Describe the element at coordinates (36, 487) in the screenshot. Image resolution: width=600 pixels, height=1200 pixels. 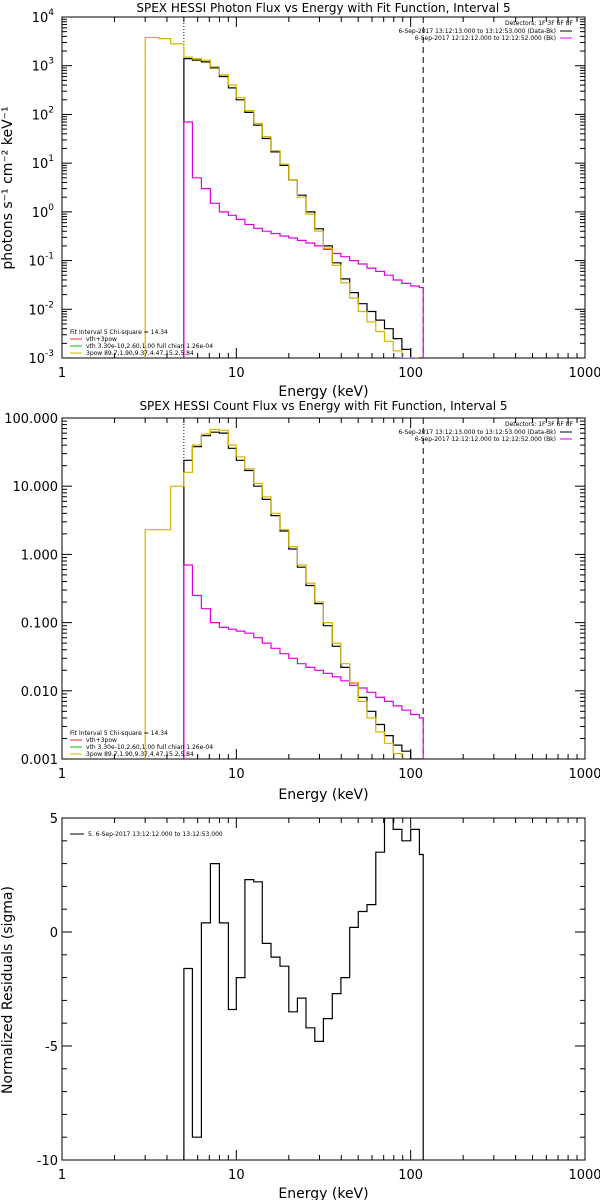
I see `y-tick-label: 10.000` at that location.